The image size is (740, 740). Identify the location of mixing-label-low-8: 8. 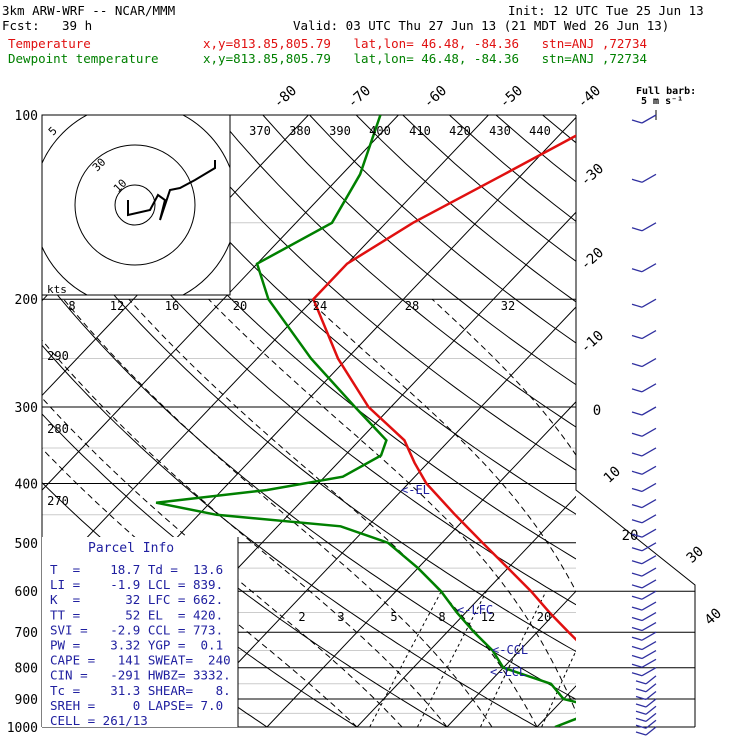
(441, 617).